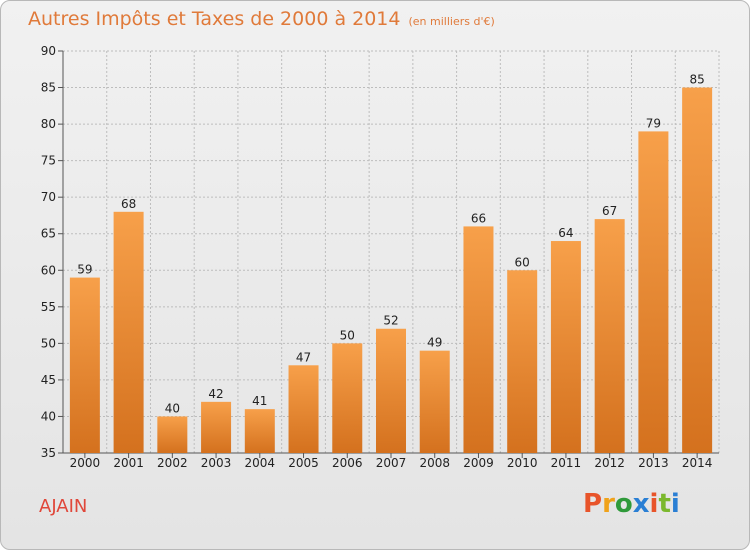  What do you see at coordinates (172, 463) in the screenshot?
I see `x-tick-label: 2002` at bounding box center [172, 463].